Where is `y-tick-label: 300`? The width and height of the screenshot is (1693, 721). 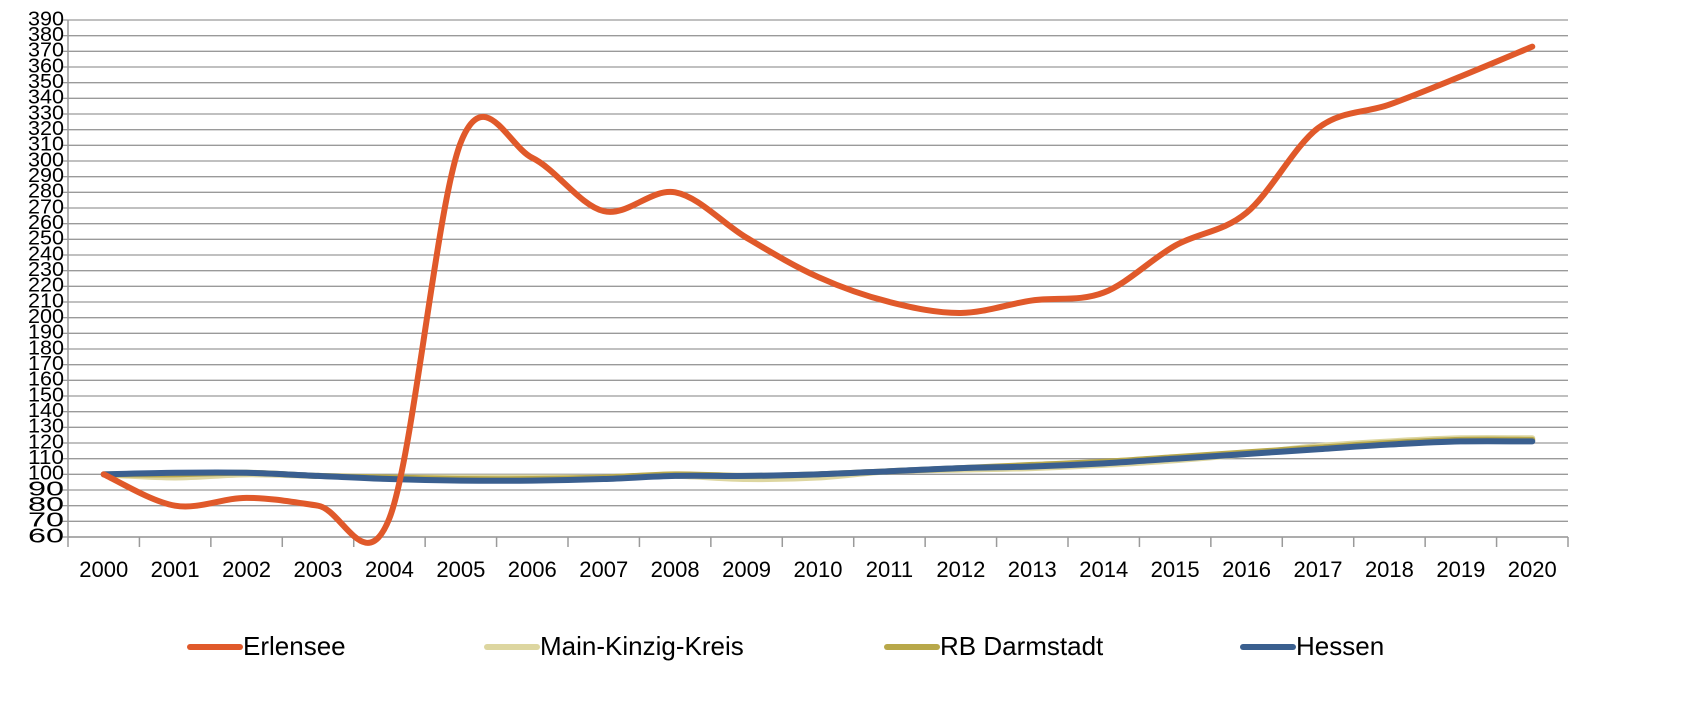
y-tick-label: 300 is located at coordinates (46, 160).